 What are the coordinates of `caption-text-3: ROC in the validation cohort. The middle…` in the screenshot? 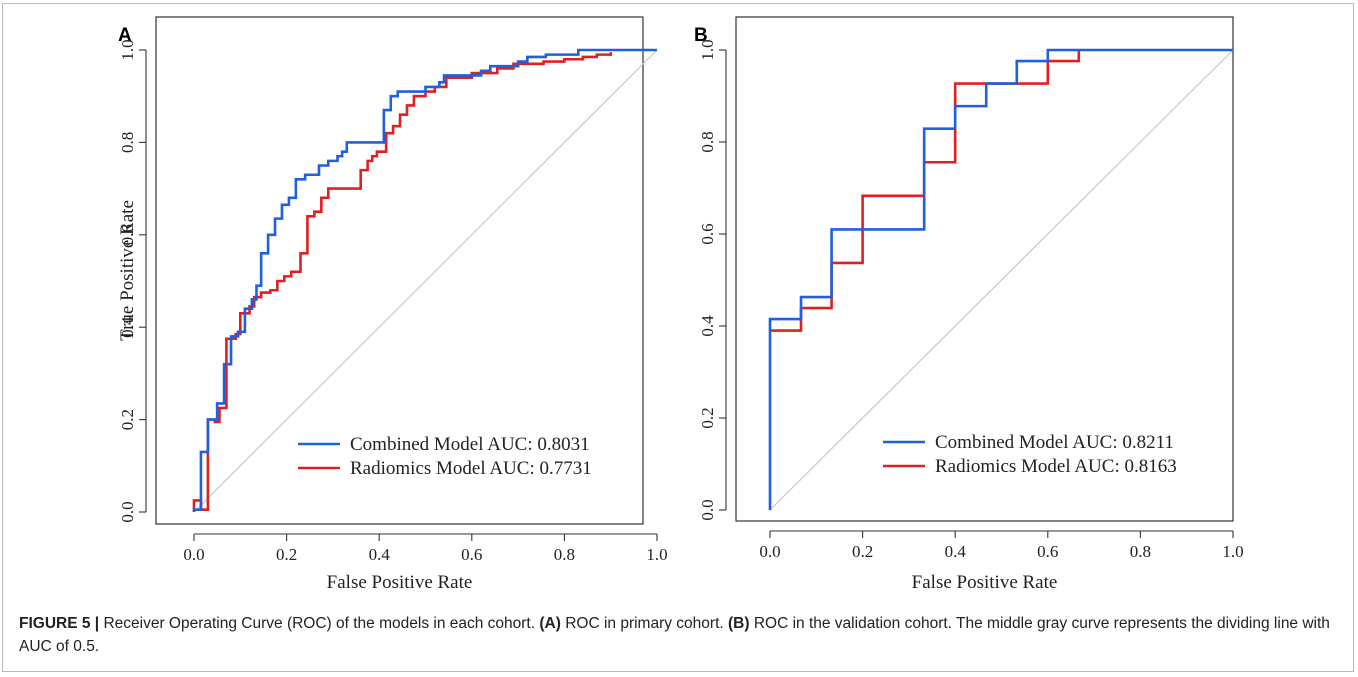 It's located at (674, 635).